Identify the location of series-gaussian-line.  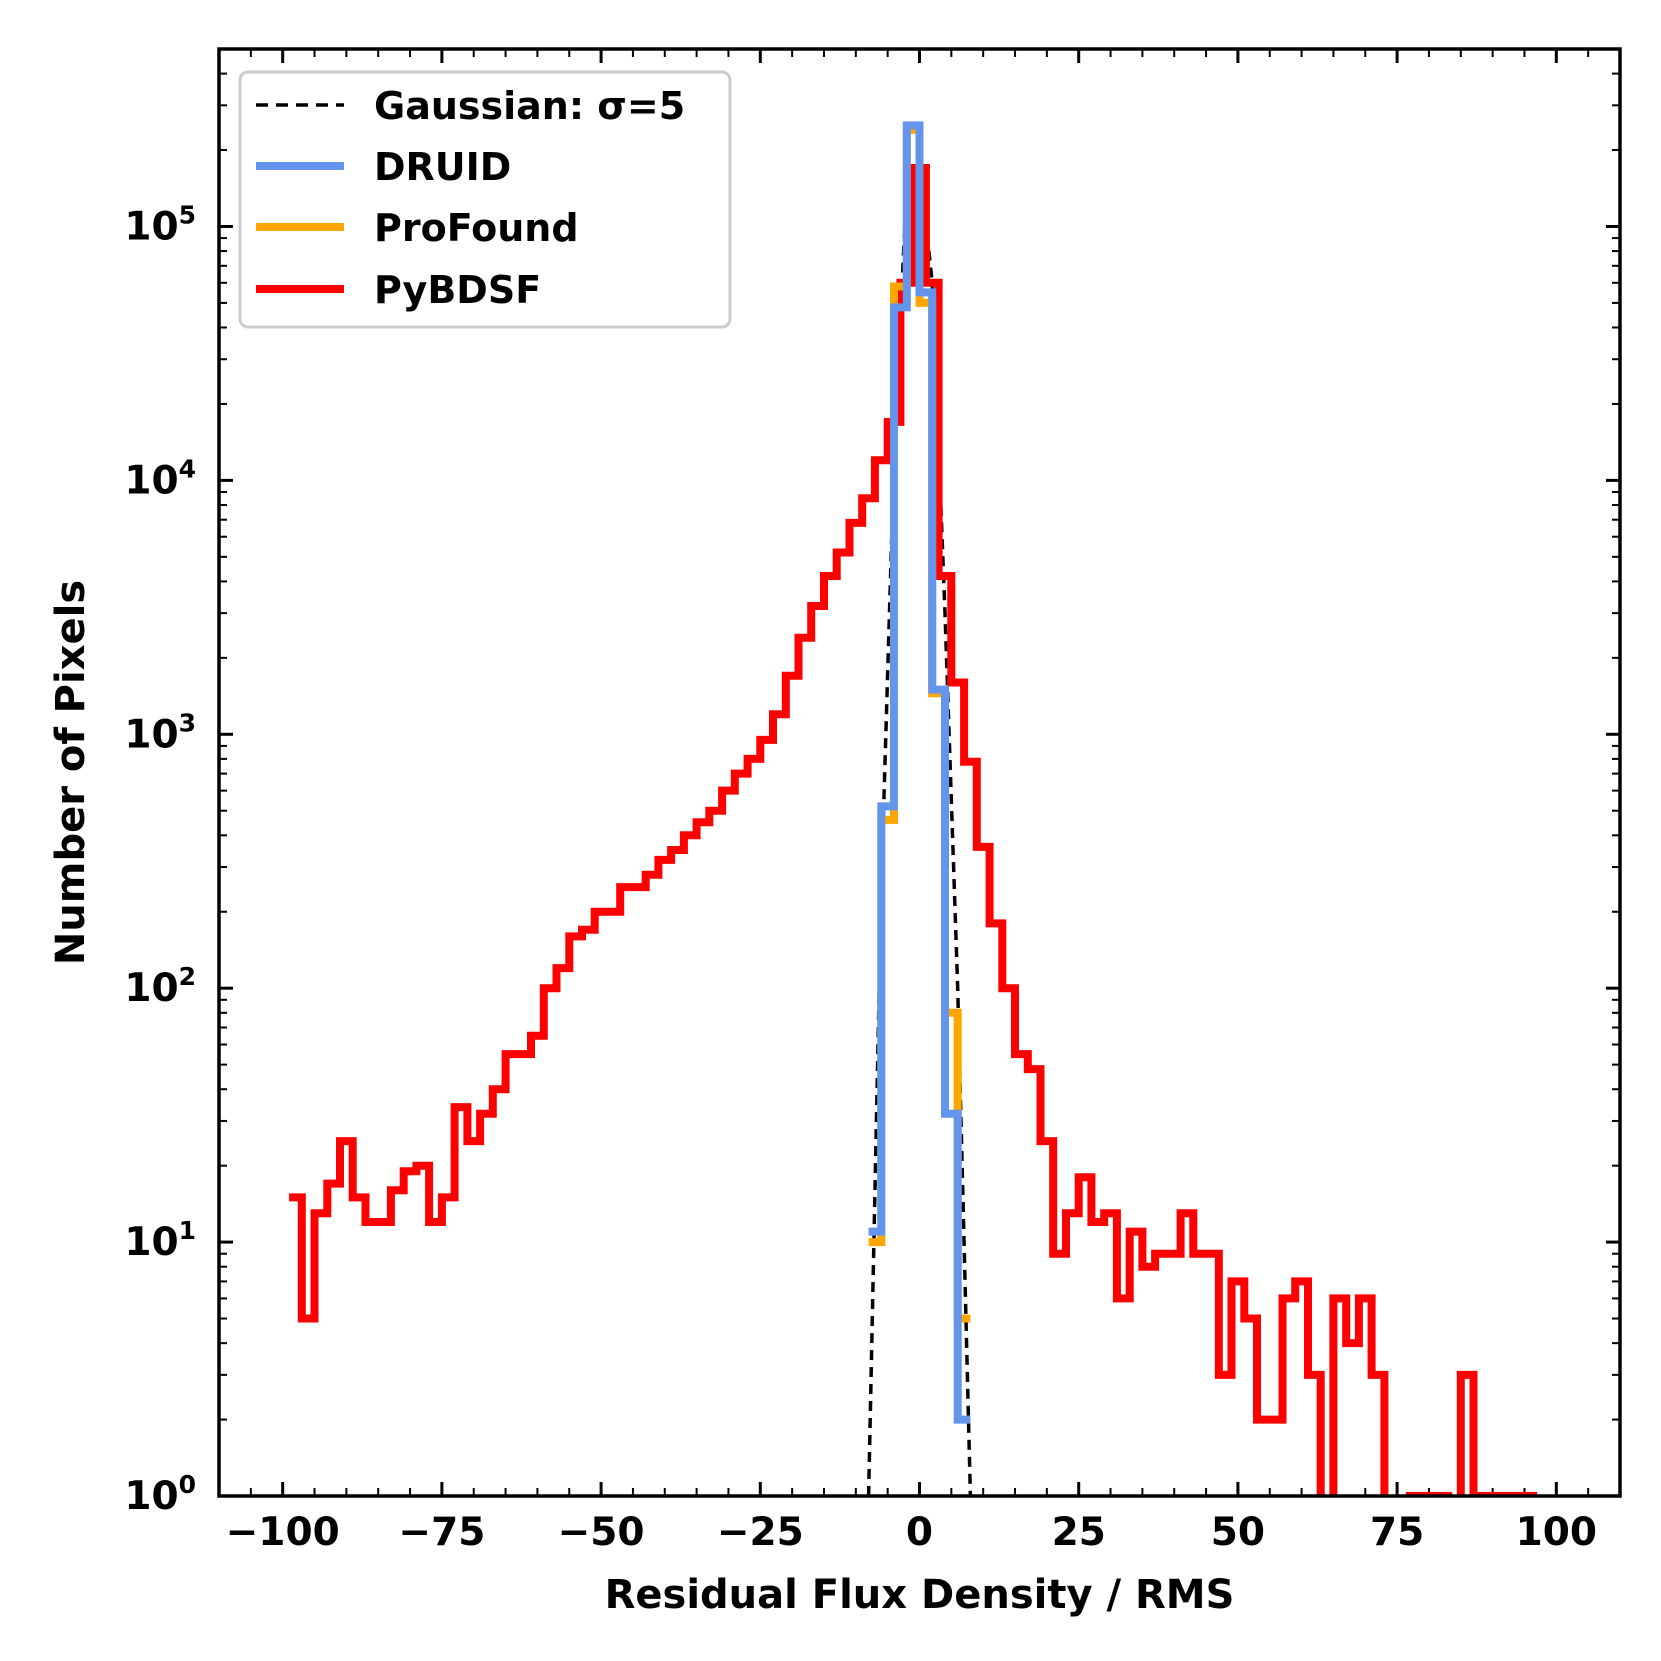
(919, 826).